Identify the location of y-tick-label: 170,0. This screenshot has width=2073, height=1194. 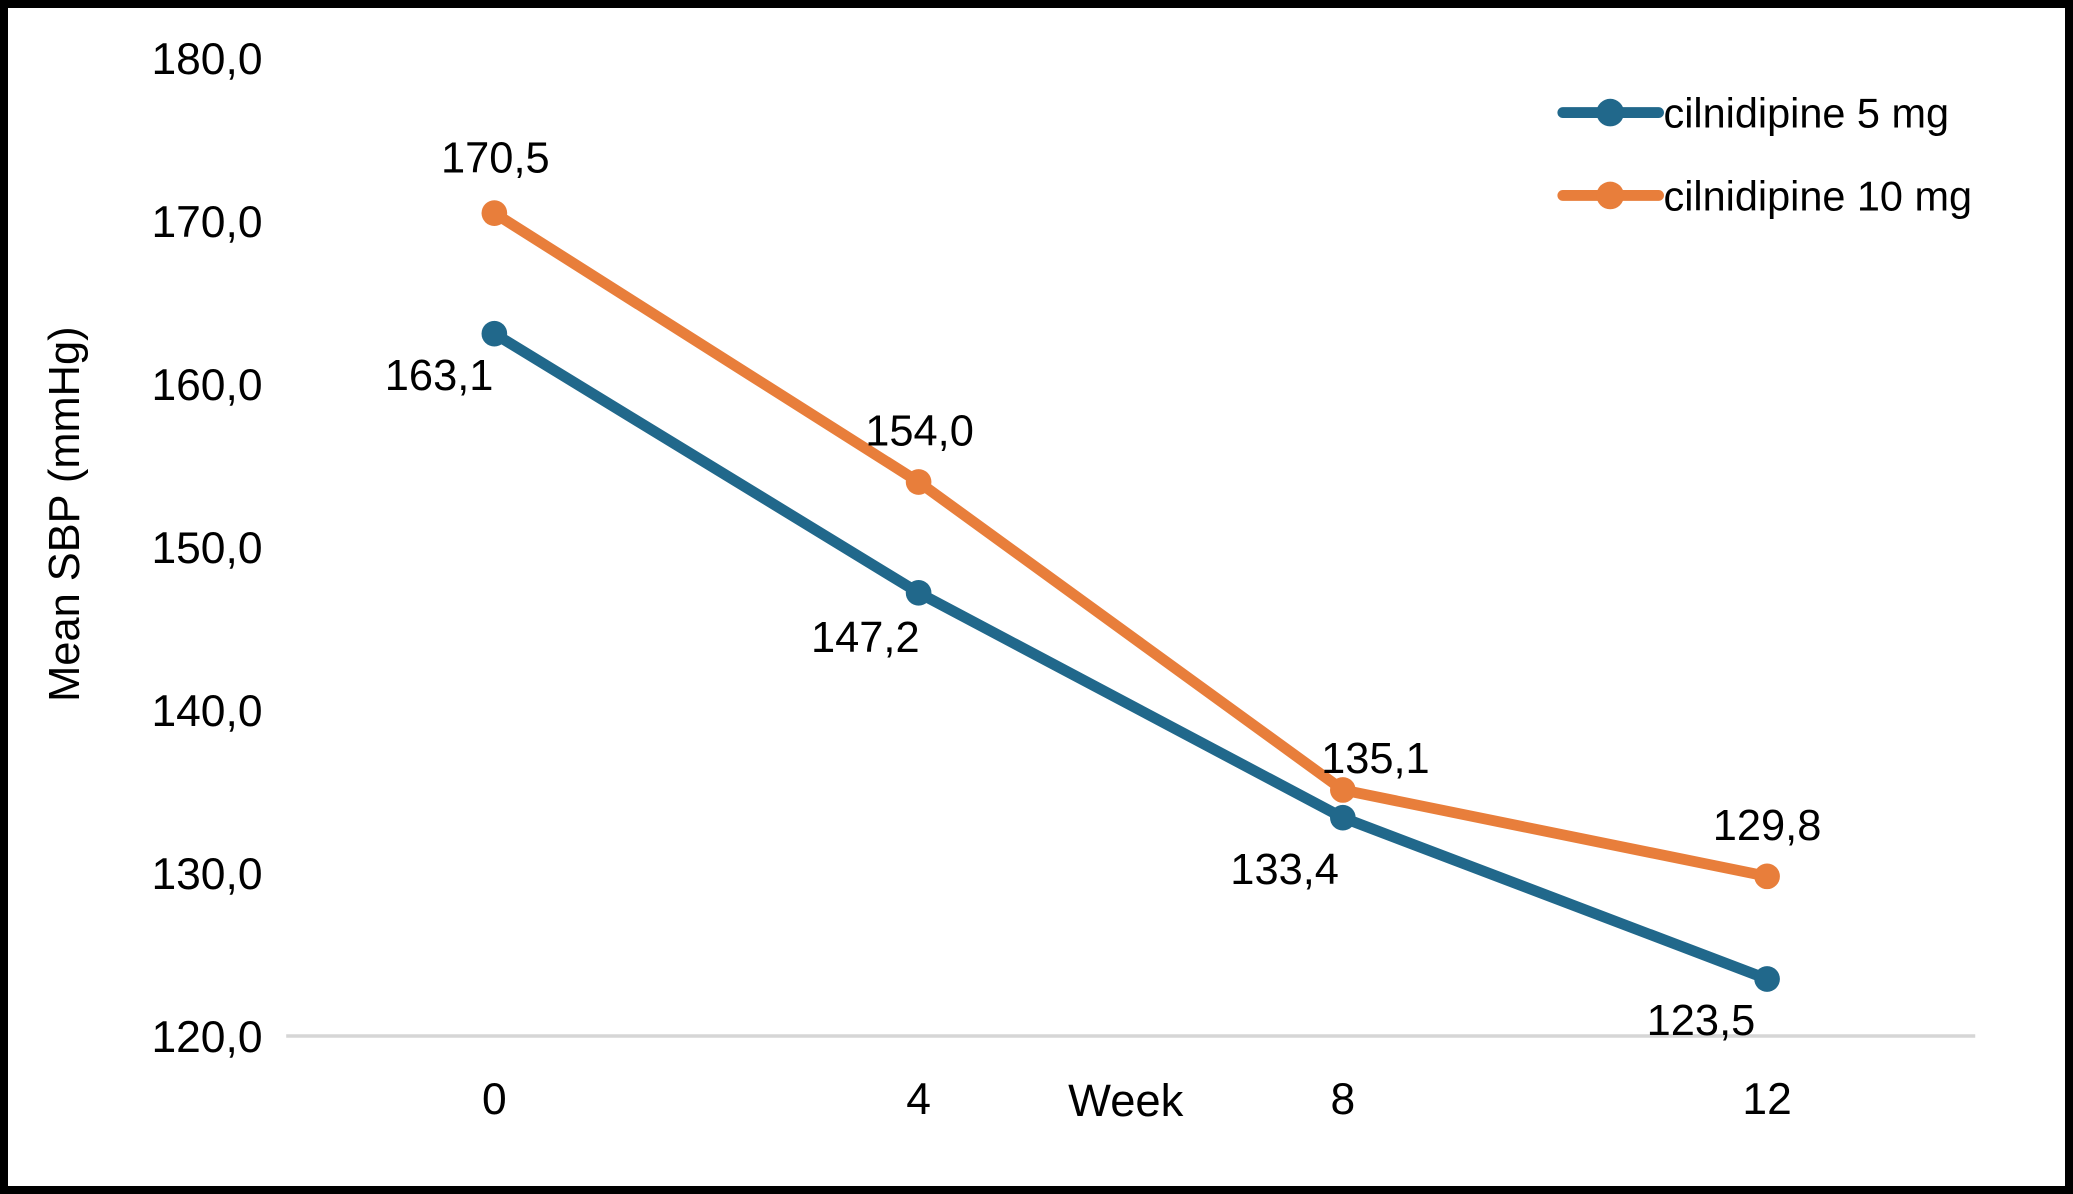
(206, 222).